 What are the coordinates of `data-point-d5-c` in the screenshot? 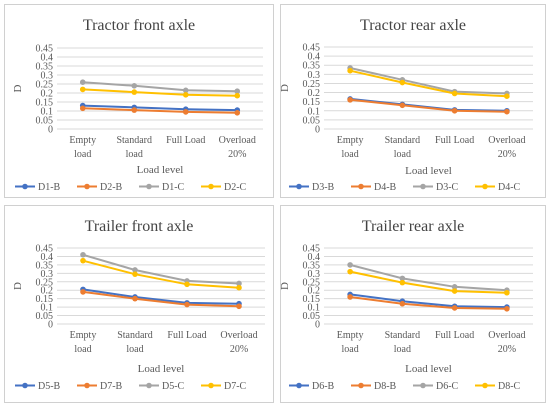 It's located at (83, 254).